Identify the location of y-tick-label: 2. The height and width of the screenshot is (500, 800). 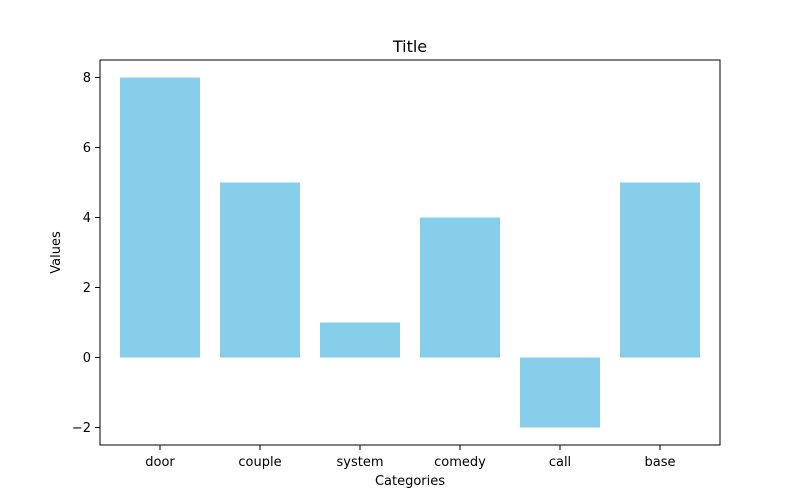
(87, 288).